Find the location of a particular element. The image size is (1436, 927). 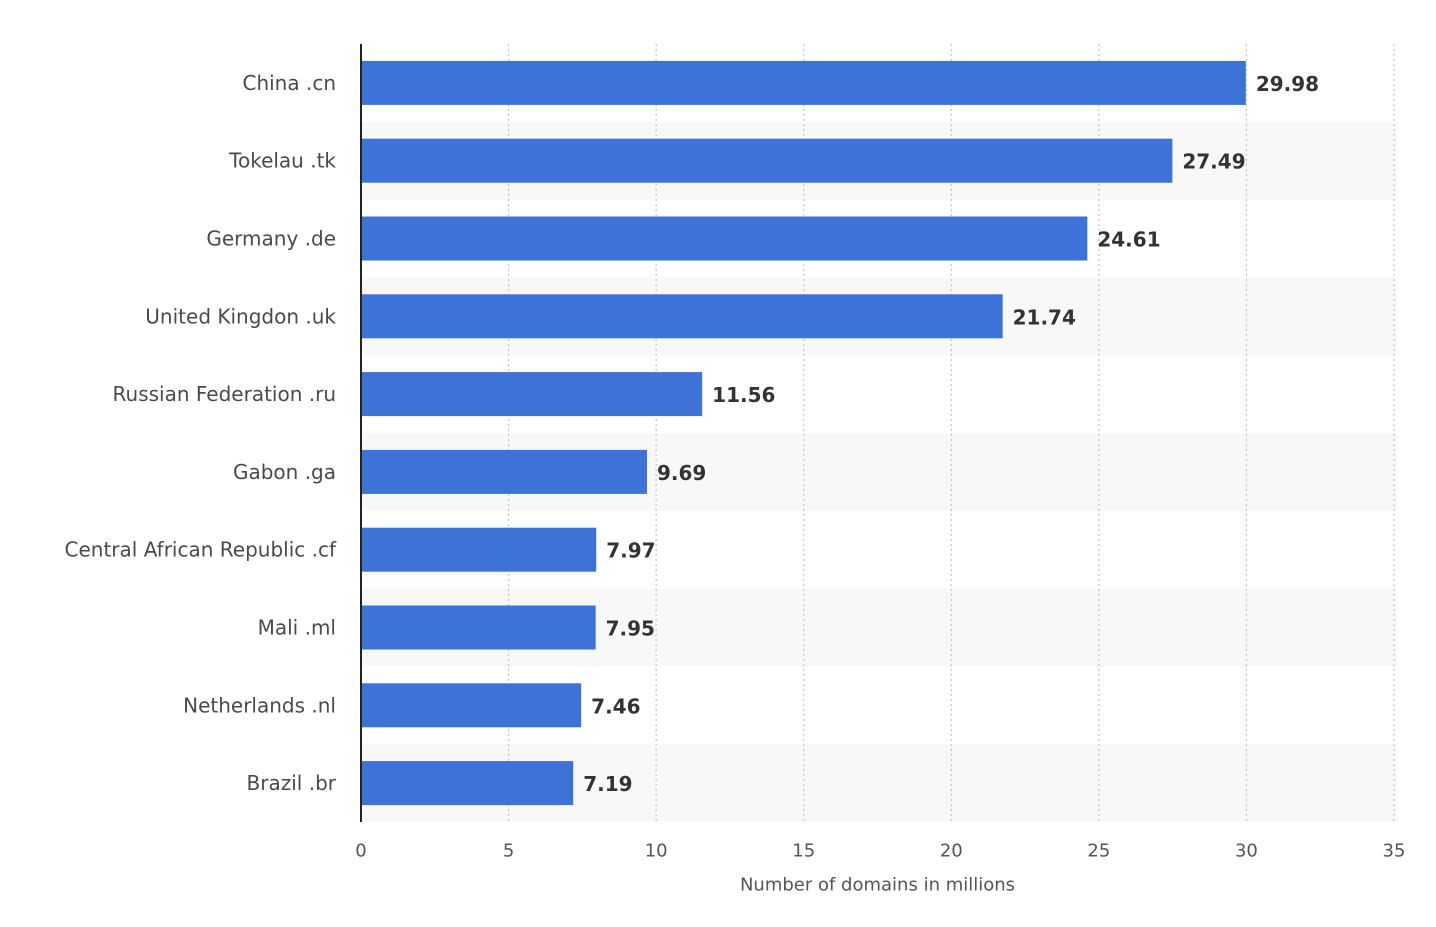

value-label: 24.61 is located at coordinates (1128, 240).